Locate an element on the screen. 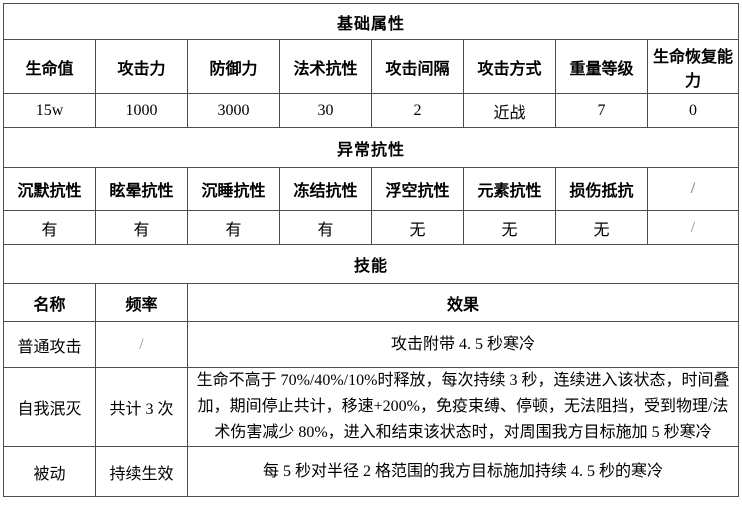  header-atk-type: 攻击方式 is located at coordinates (509, 66).